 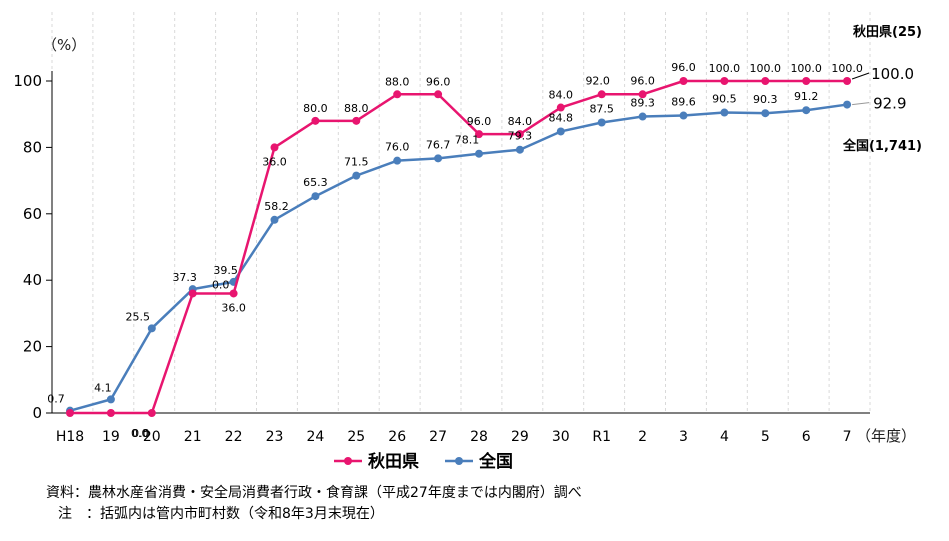 What do you see at coordinates (356, 437) in the screenshot?
I see `x-tick-label: 25` at bounding box center [356, 437].